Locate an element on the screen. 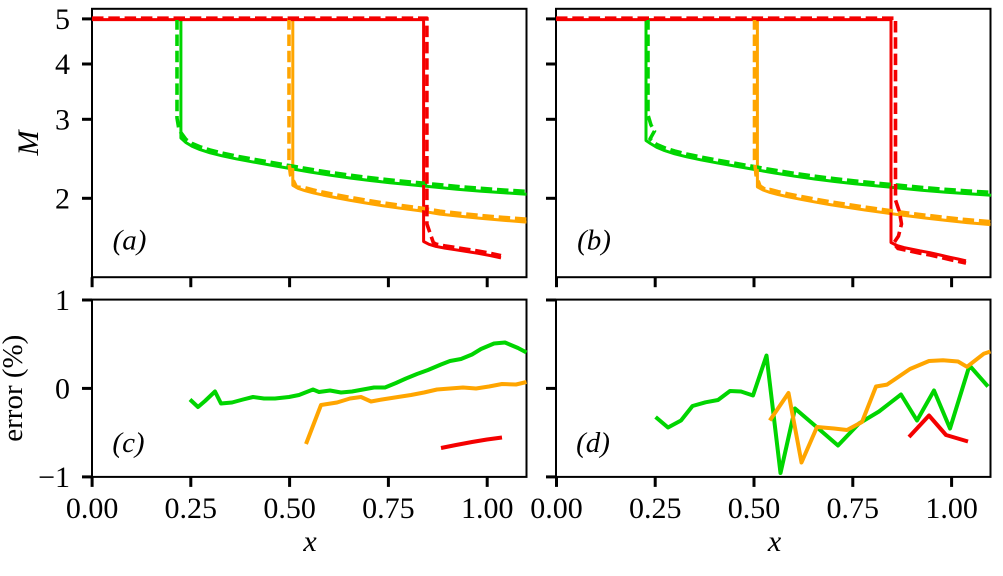 The image size is (1003, 576). svg-text: M is located at coordinates (28, 143).